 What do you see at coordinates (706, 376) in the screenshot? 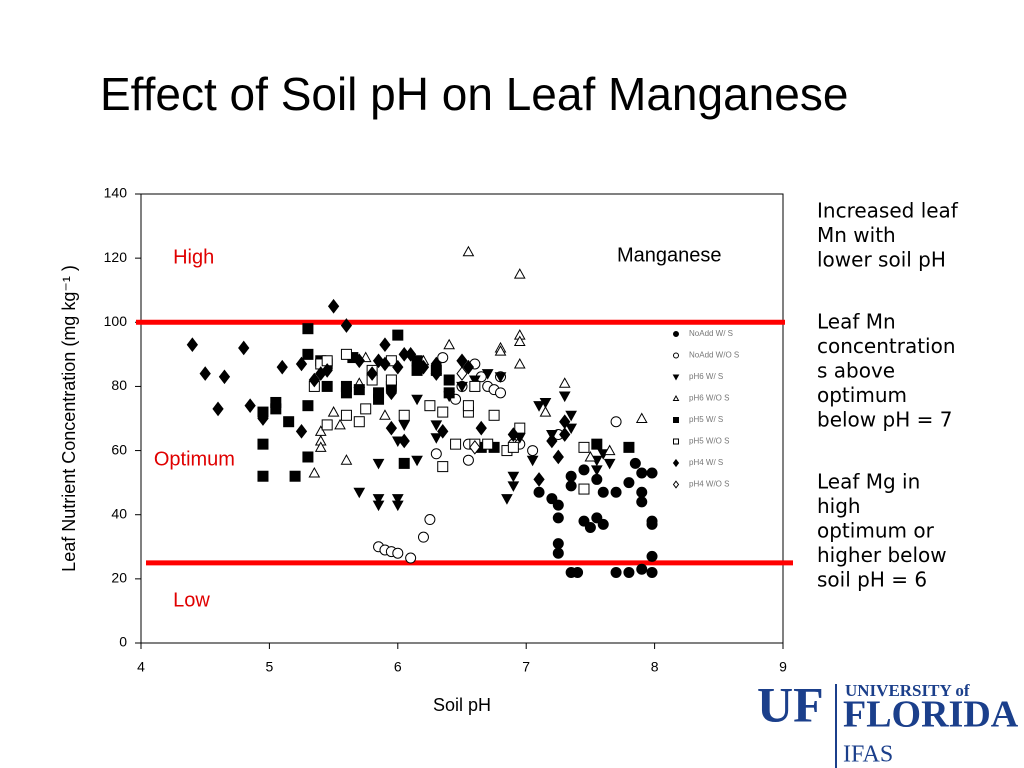
I see `legend-label: pH6 W/ S` at bounding box center [706, 376].